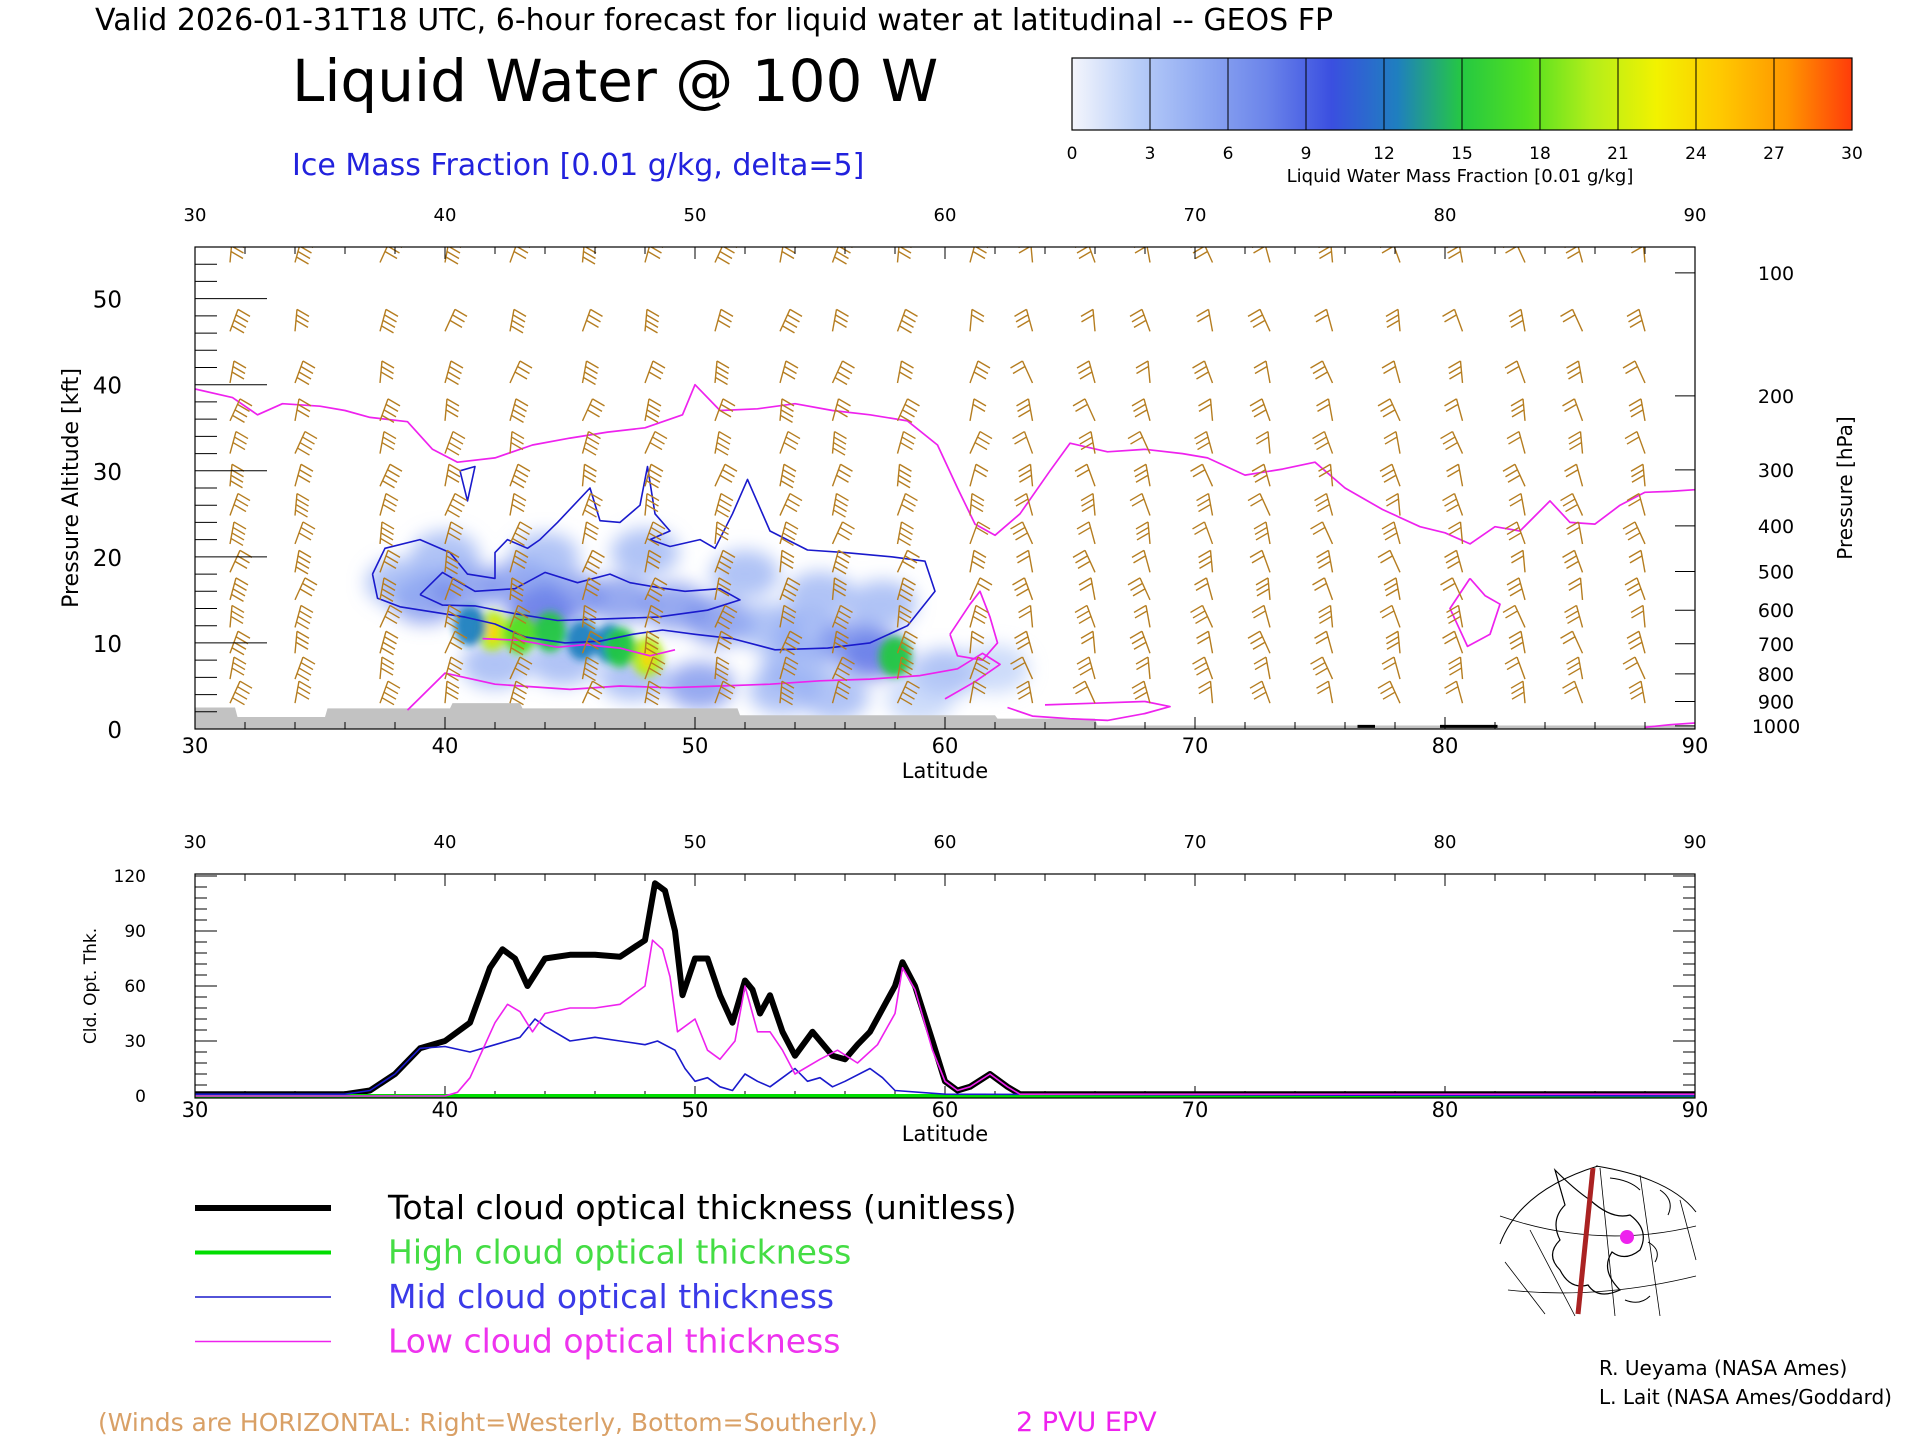 Image resolution: width=1920 pixels, height=1440 pixels. What do you see at coordinates (107, 301) in the screenshot?
I see `top-ytick-label: 50` at bounding box center [107, 301].